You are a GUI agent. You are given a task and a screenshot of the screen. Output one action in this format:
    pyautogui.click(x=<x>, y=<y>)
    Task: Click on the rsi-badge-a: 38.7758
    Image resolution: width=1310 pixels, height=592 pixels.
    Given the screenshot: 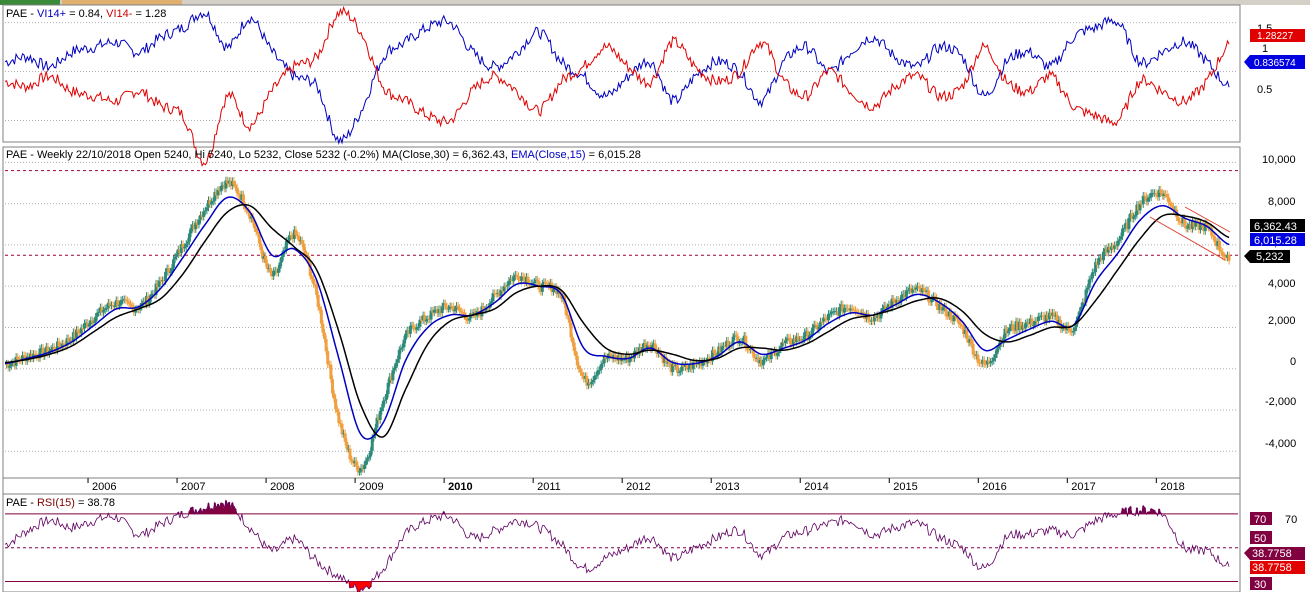 What is the action you would take?
    pyautogui.click(x=1272, y=554)
    